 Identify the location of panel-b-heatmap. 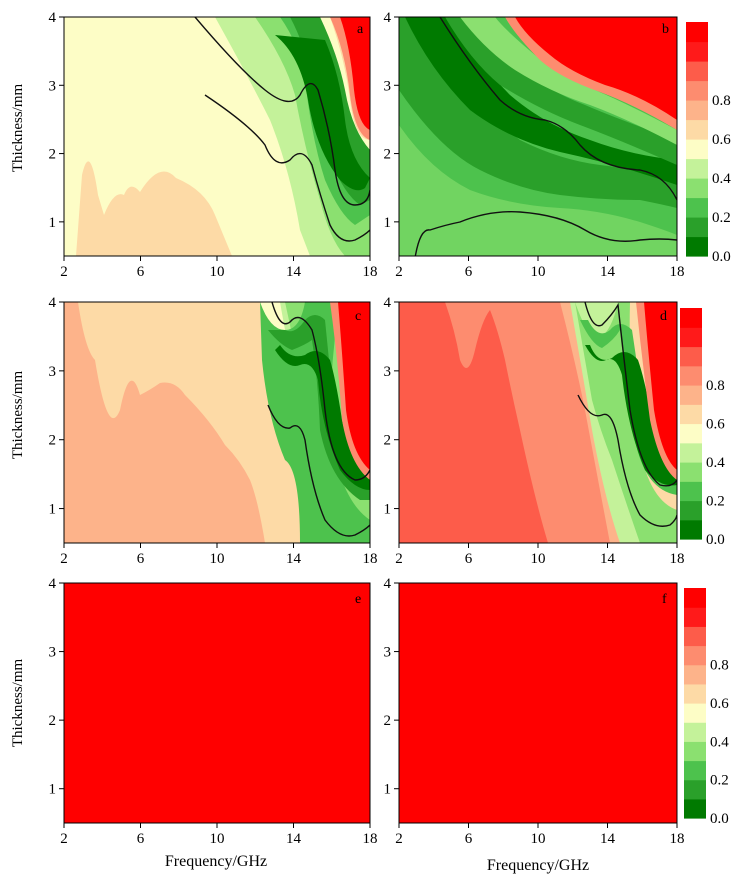
(538, 136).